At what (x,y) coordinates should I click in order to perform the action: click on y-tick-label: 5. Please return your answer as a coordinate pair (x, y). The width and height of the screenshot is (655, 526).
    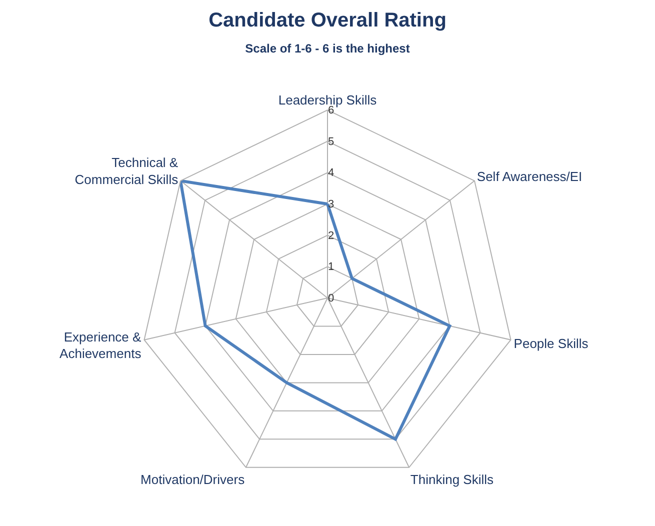
    Looking at the image, I should click on (331, 142).